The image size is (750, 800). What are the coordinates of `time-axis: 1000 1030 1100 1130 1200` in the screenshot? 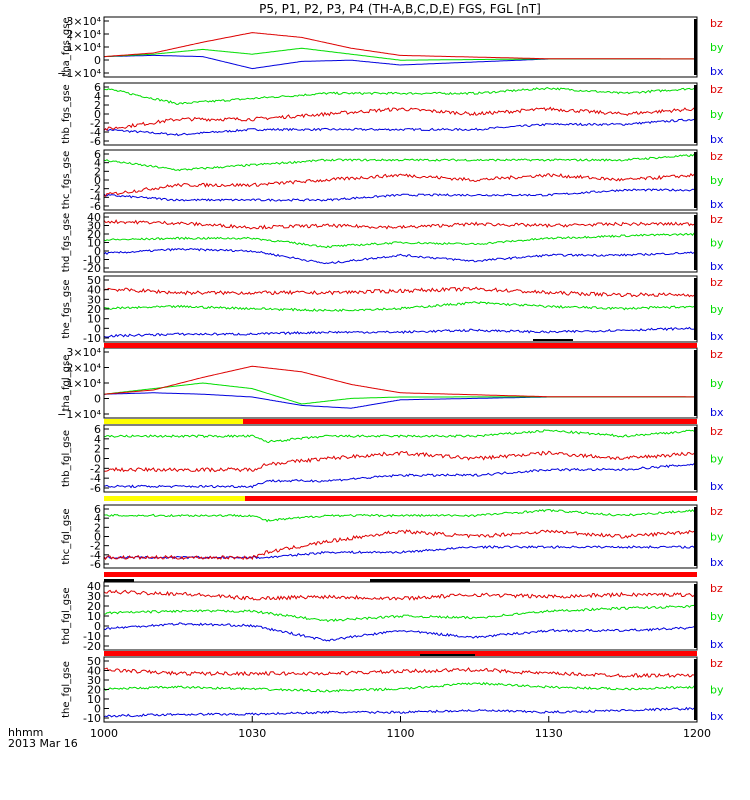 It's located at (400, 728).